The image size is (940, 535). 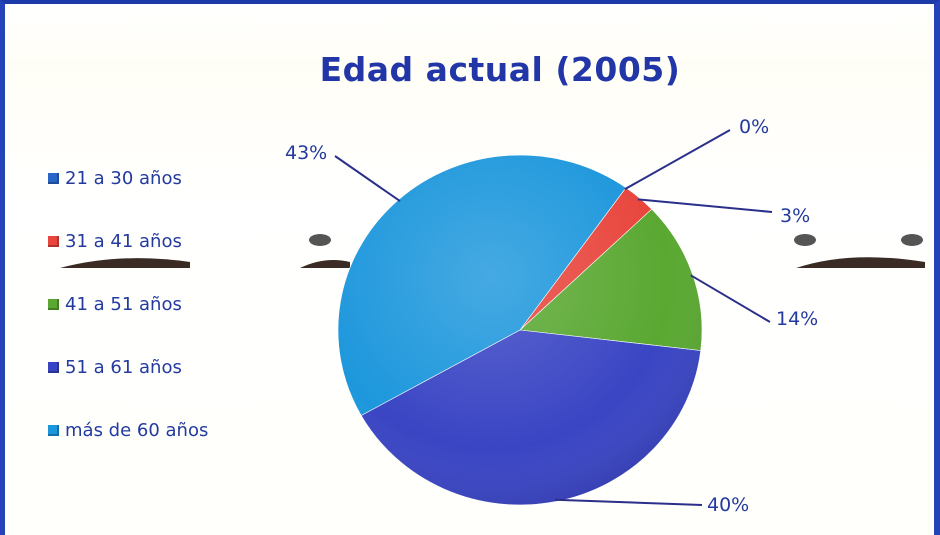 What do you see at coordinates (500, 69) in the screenshot?
I see `chart-title: Edad actual (2005)` at bounding box center [500, 69].